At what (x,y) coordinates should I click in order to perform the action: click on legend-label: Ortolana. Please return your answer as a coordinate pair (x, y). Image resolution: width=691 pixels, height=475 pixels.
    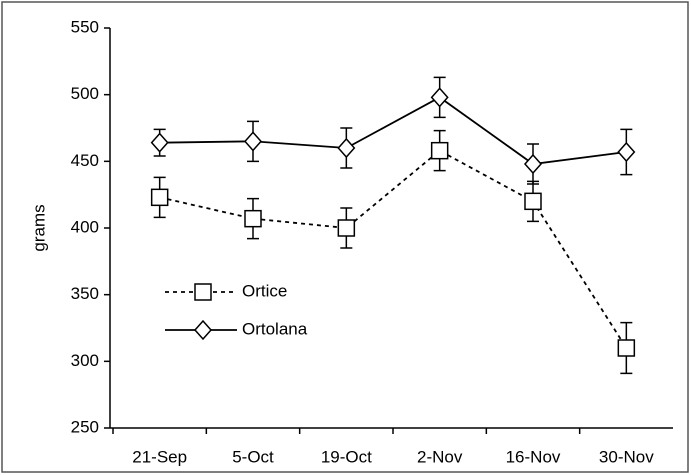
    Looking at the image, I should click on (275, 328).